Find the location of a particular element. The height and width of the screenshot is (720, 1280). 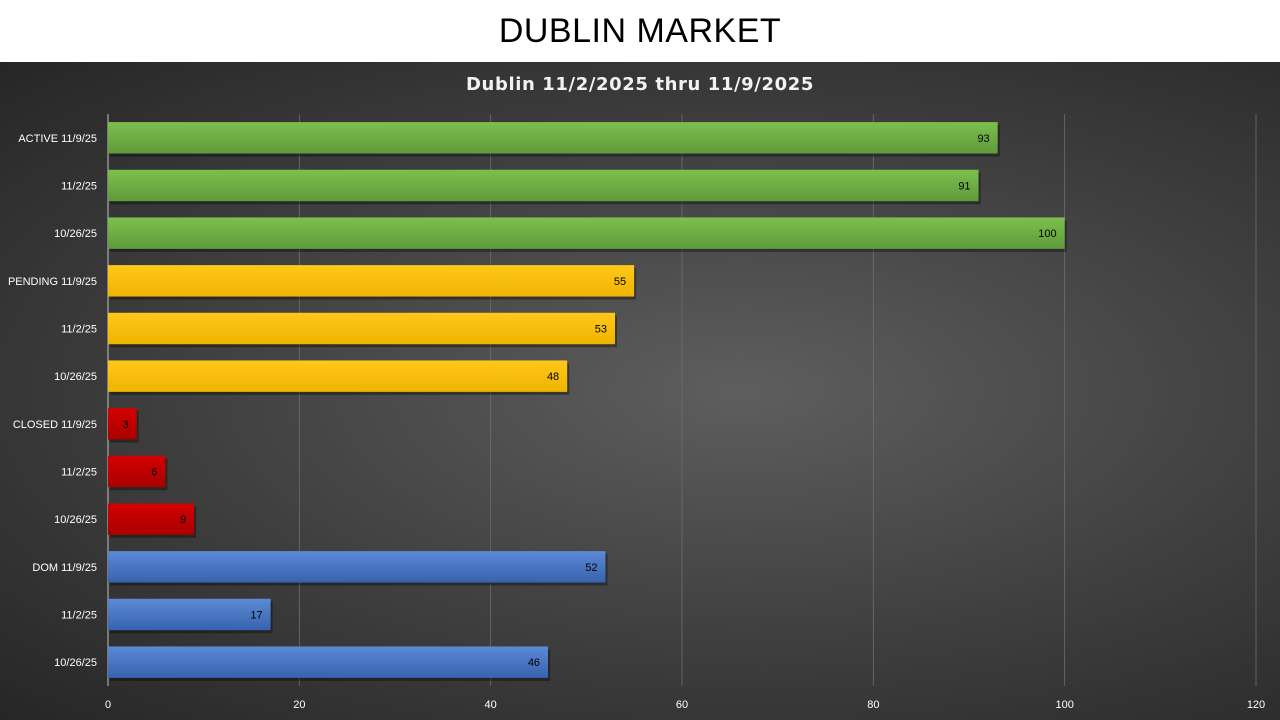

category-label: ACTIVE 11/9/25 is located at coordinates (57, 139).